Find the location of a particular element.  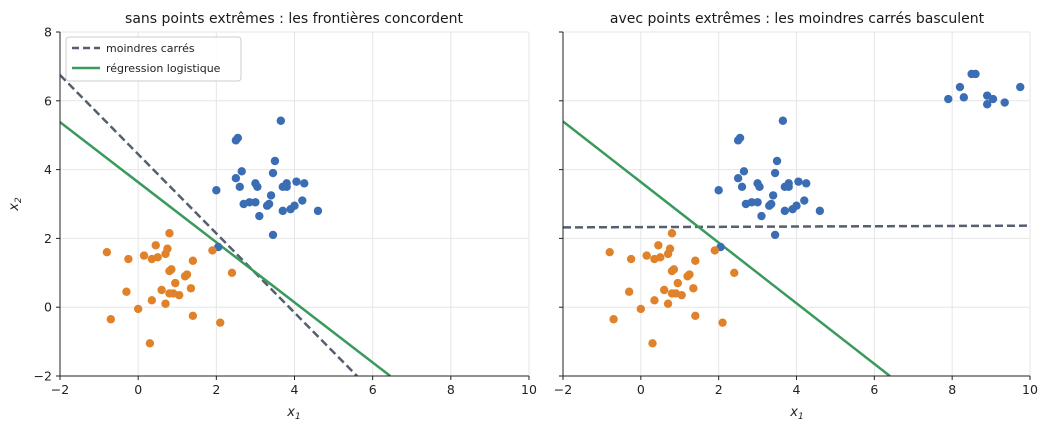

left-x-tick-label: 8 is located at coordinates (451, 389).